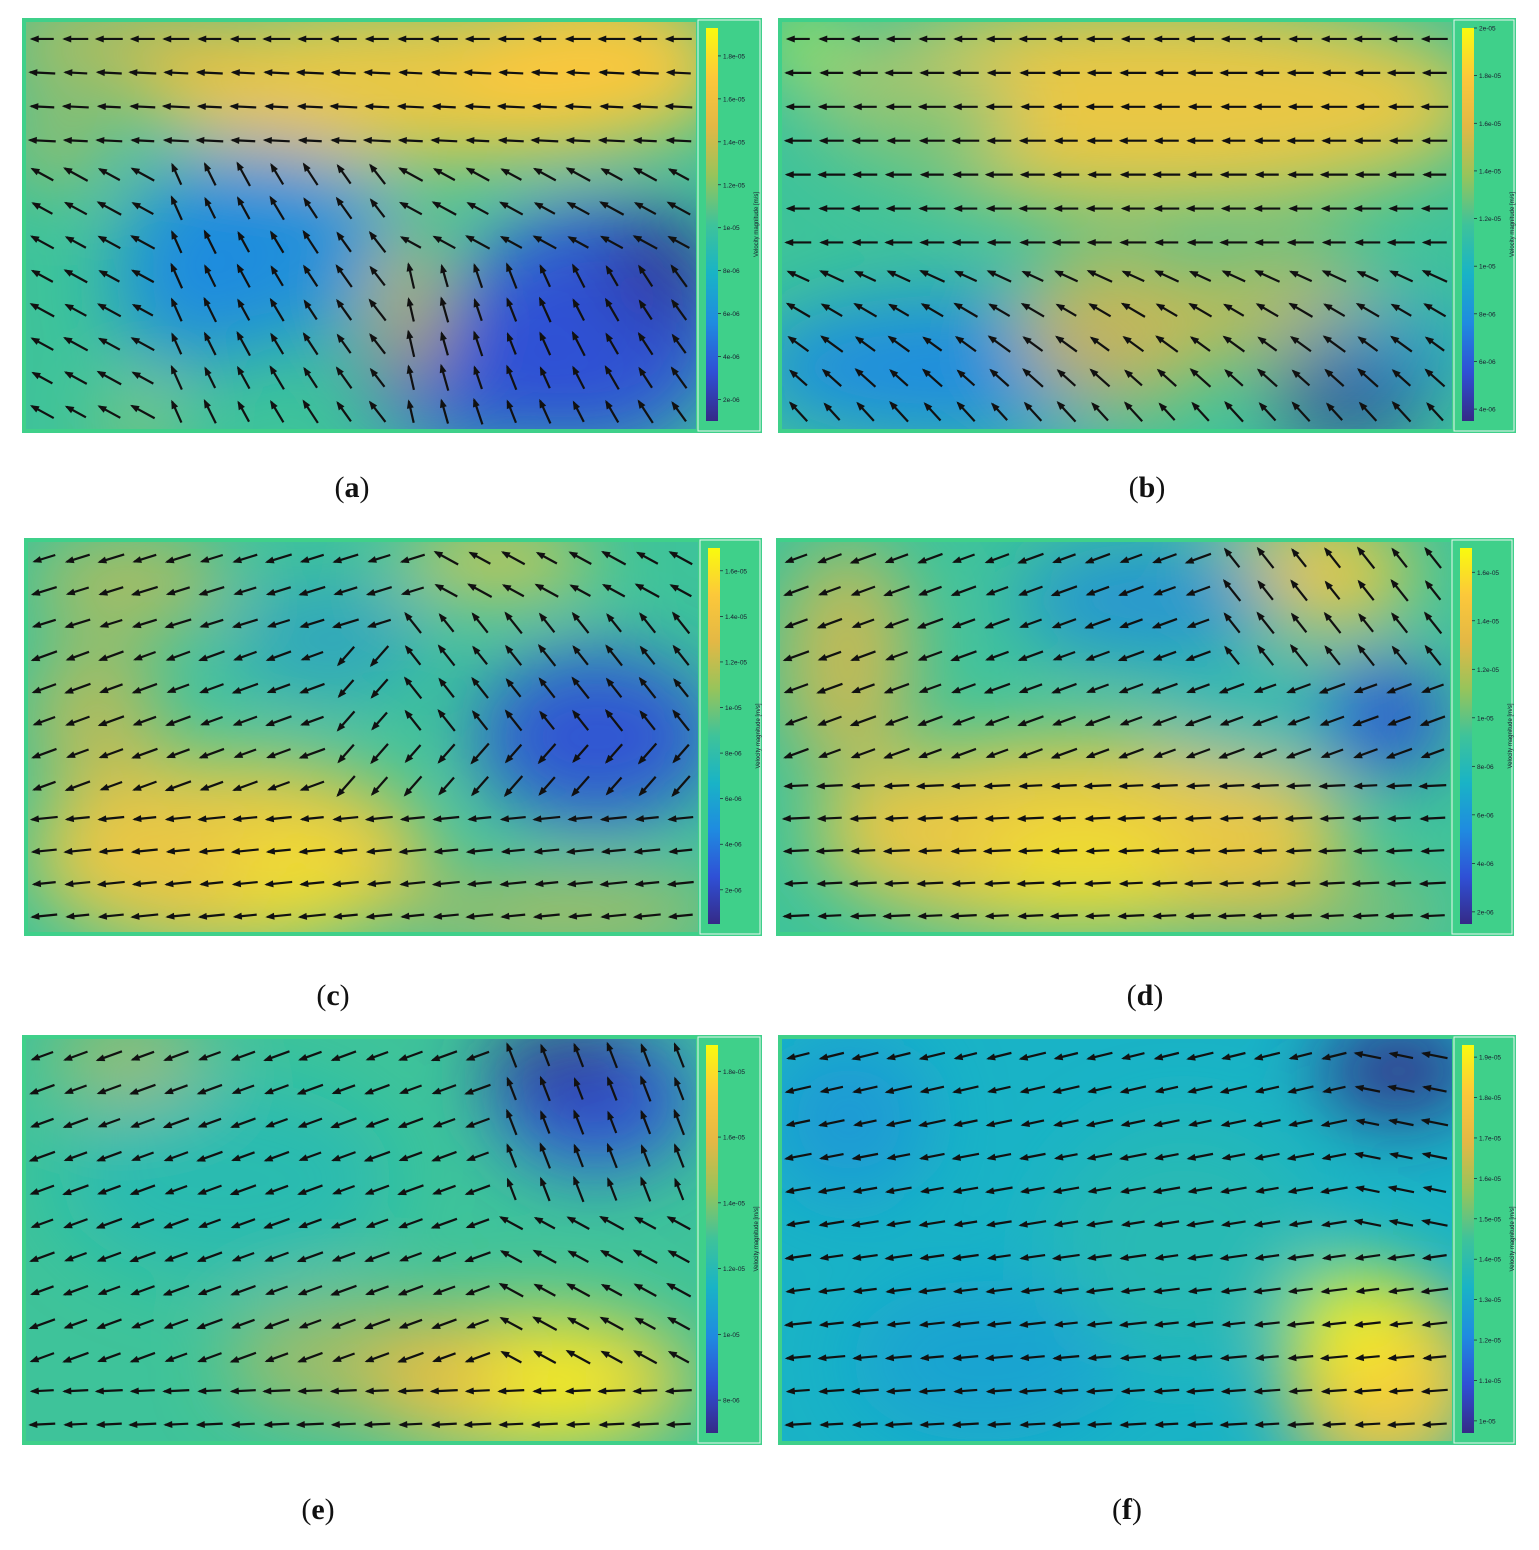 This screenshot has height=1550, width=1539. Describe the element at coordinates (352, 488) in the screenshot. I see `panel-caption-a: (a)` at that location.